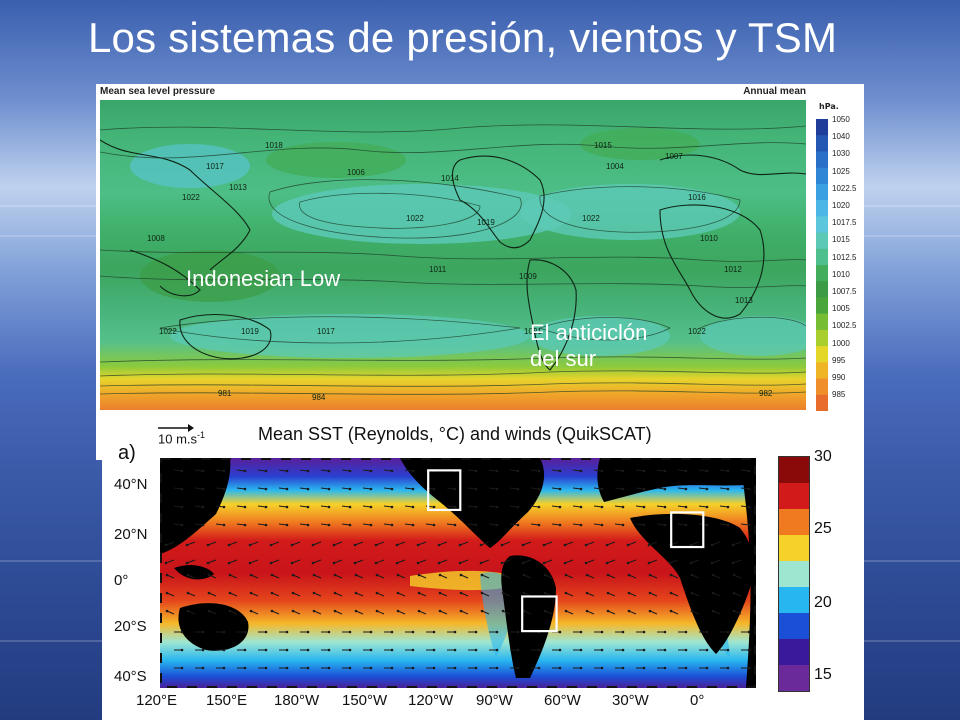 This screenshot has height=720, width=960. Describe the element at coordinates (562, 700) in the screenshot. I see `lon-label-60w: 60°W` at that location.